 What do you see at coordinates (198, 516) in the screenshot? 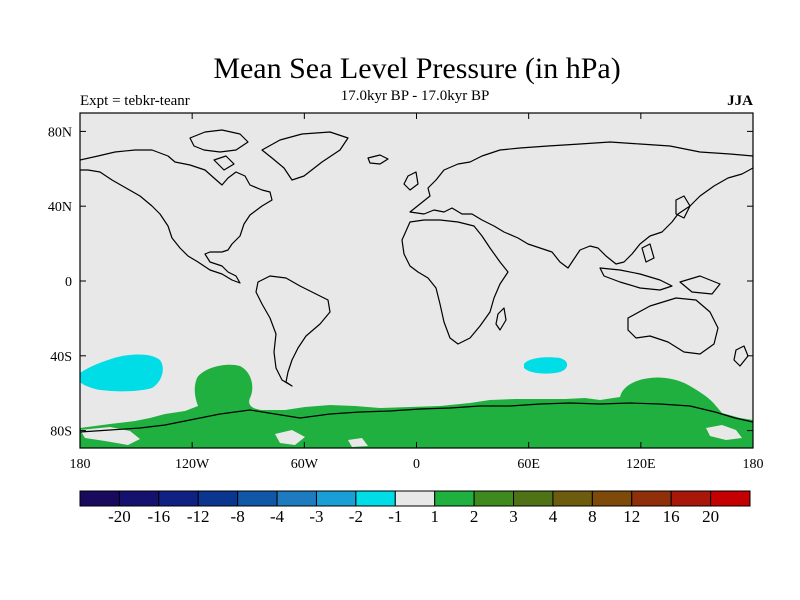
I see `colorbar-label: -12` at bounding box center [198, 516].